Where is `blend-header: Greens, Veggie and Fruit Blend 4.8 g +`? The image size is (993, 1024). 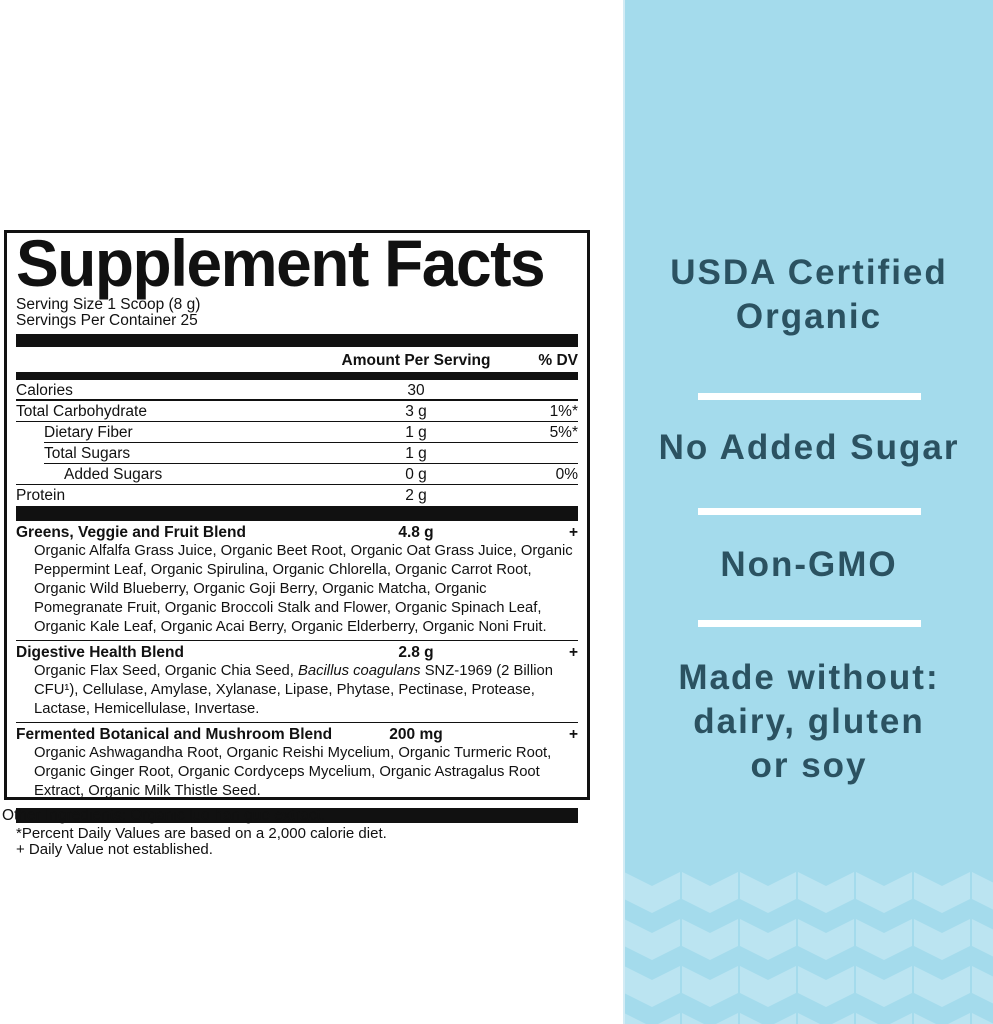
blend-header: Greens, Veggie and Fruit Blend 4.8 g + is located at coordinates (297, 532).